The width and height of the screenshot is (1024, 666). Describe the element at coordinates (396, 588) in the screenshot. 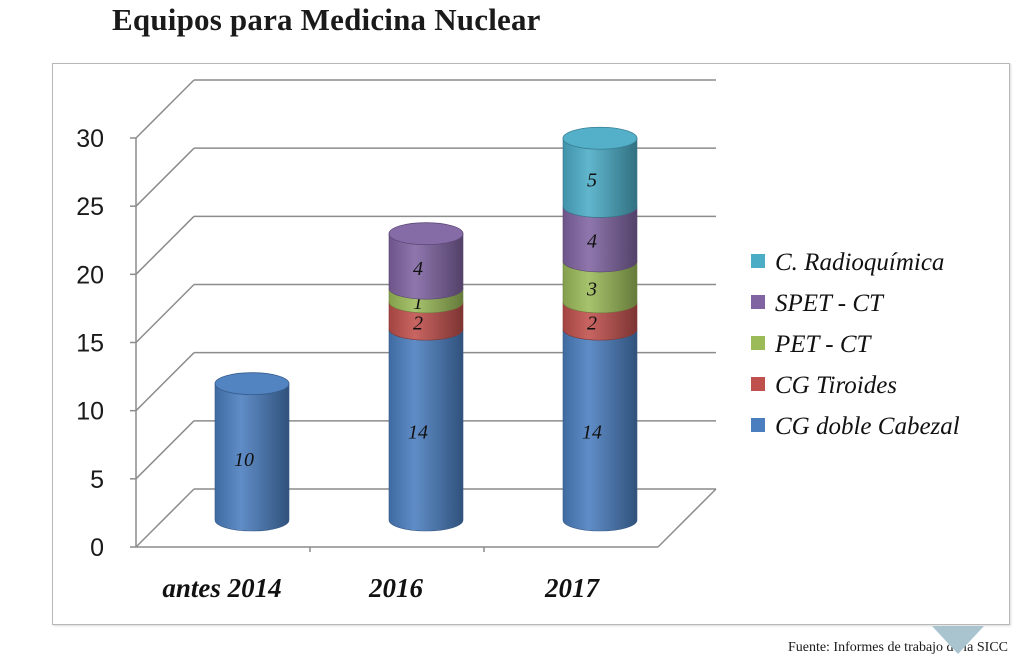

I see `x-category-label: 2016` at that location.